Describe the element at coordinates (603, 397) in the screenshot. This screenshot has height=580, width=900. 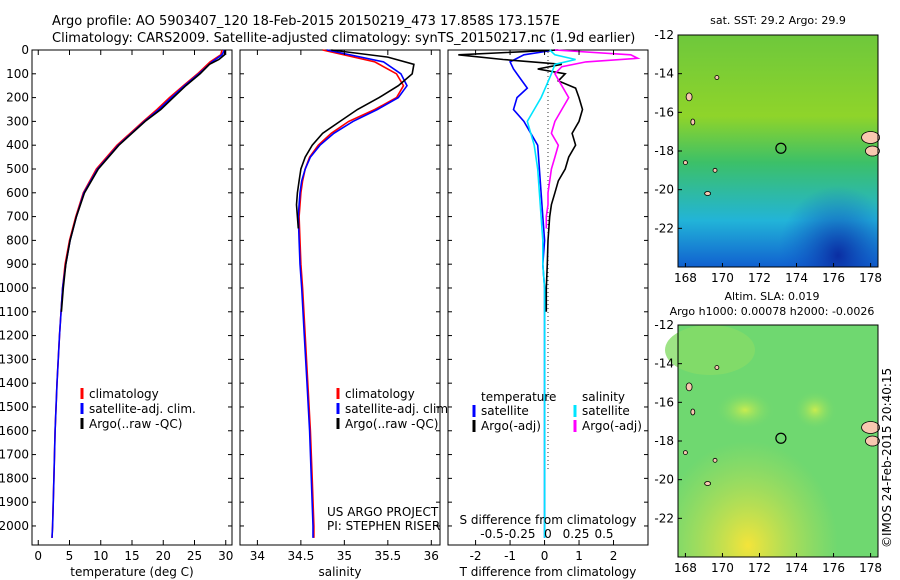
I see `legend-header: salinity` at that location.